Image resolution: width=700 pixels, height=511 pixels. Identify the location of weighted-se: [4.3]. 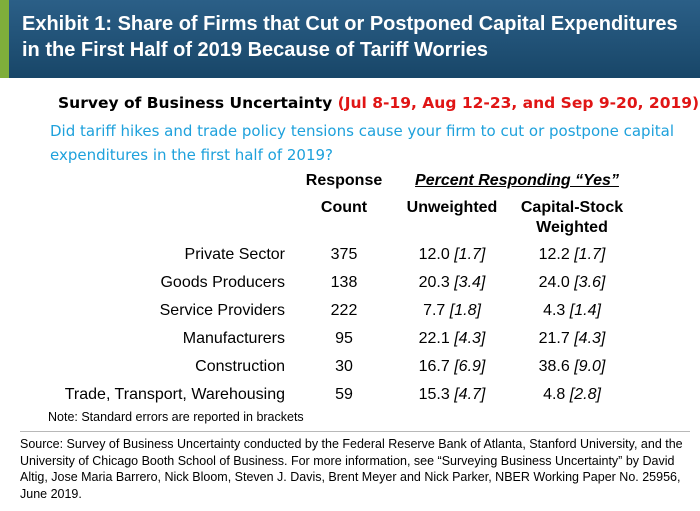
(590, 338).